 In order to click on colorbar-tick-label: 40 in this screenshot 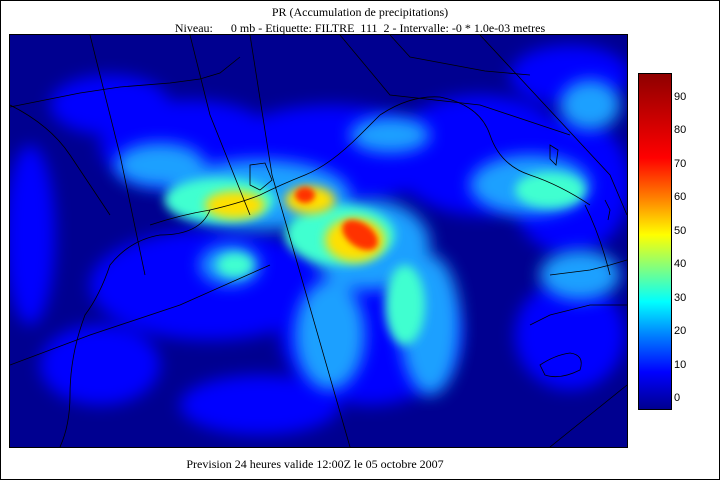, I will do `click(680, 264)`.